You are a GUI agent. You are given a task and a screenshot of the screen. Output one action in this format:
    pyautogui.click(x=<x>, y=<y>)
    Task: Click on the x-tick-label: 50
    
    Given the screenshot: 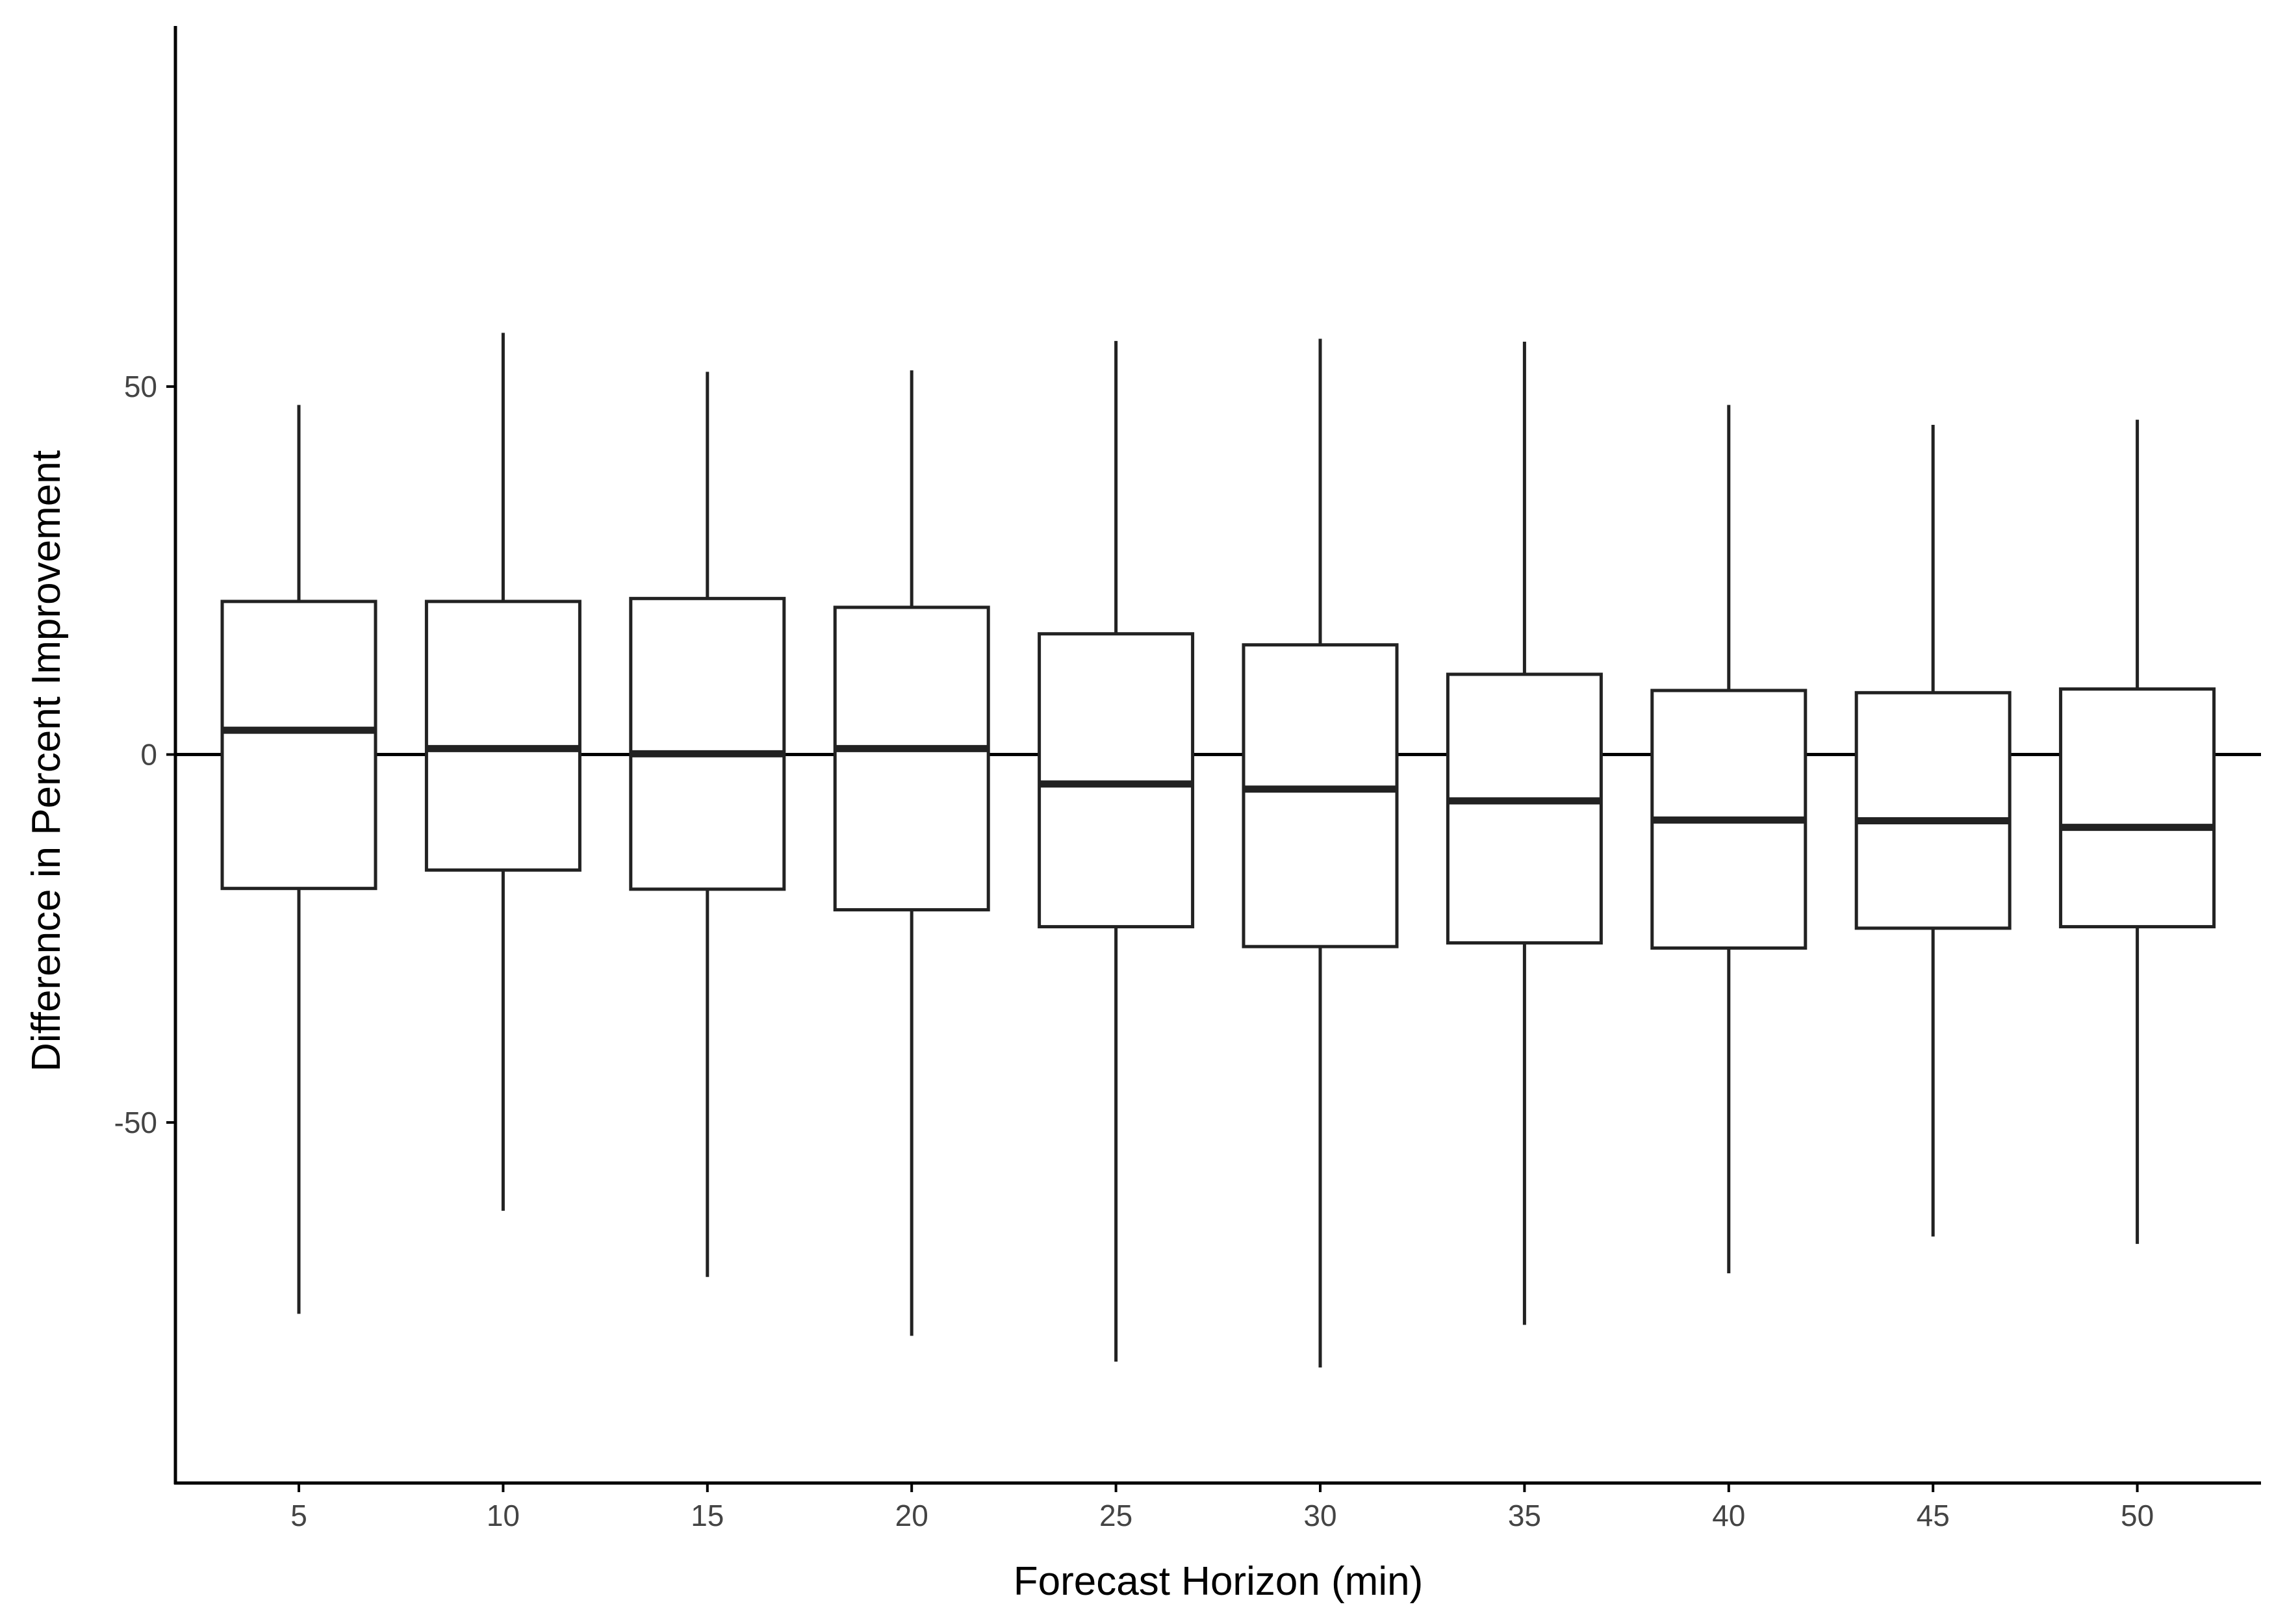 What is the action you would take?
    pyautogui.click(x=2137, y=1515)
    